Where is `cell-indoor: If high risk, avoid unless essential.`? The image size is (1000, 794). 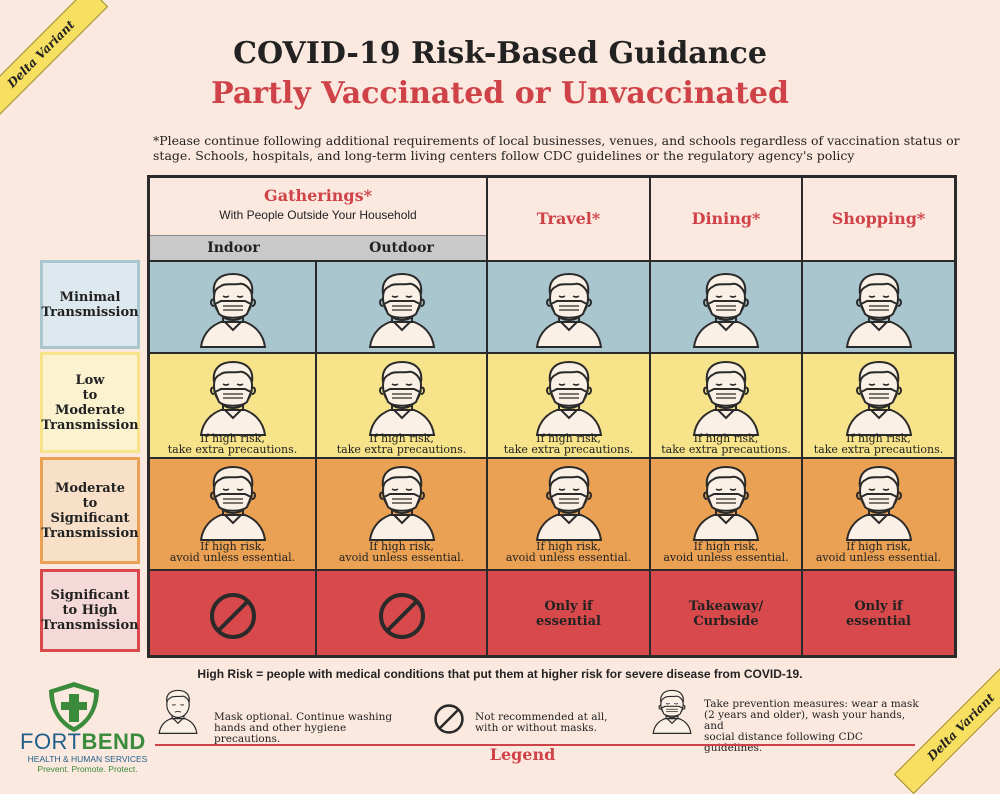
cell-indoor: If high risk, avoid unless essential. is located at coordinates (233, 514).